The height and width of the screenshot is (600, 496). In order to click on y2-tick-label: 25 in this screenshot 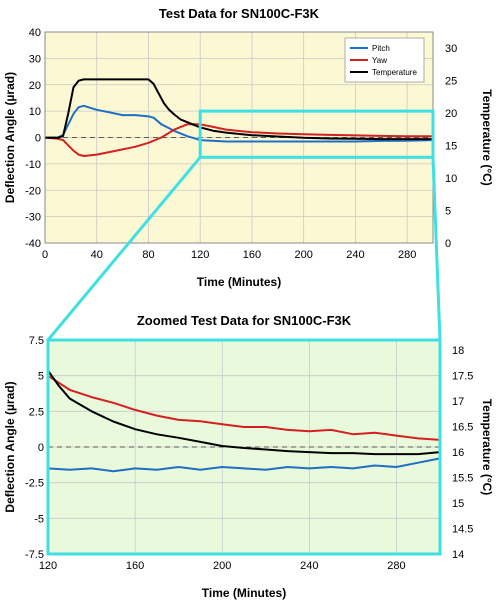, I will do `click(451, 82)`.